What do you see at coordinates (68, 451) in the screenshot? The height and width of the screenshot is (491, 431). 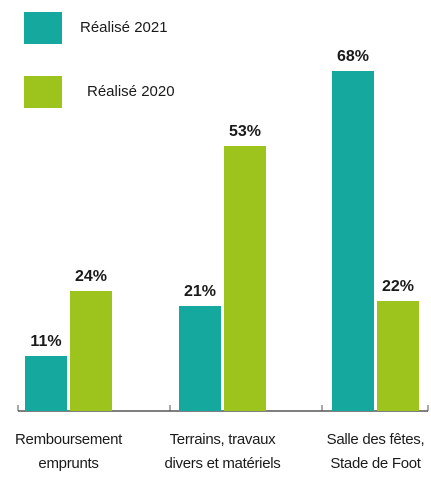 I see `x-tick-label: Remboursement emprunts` at bounding box center [68, 451].